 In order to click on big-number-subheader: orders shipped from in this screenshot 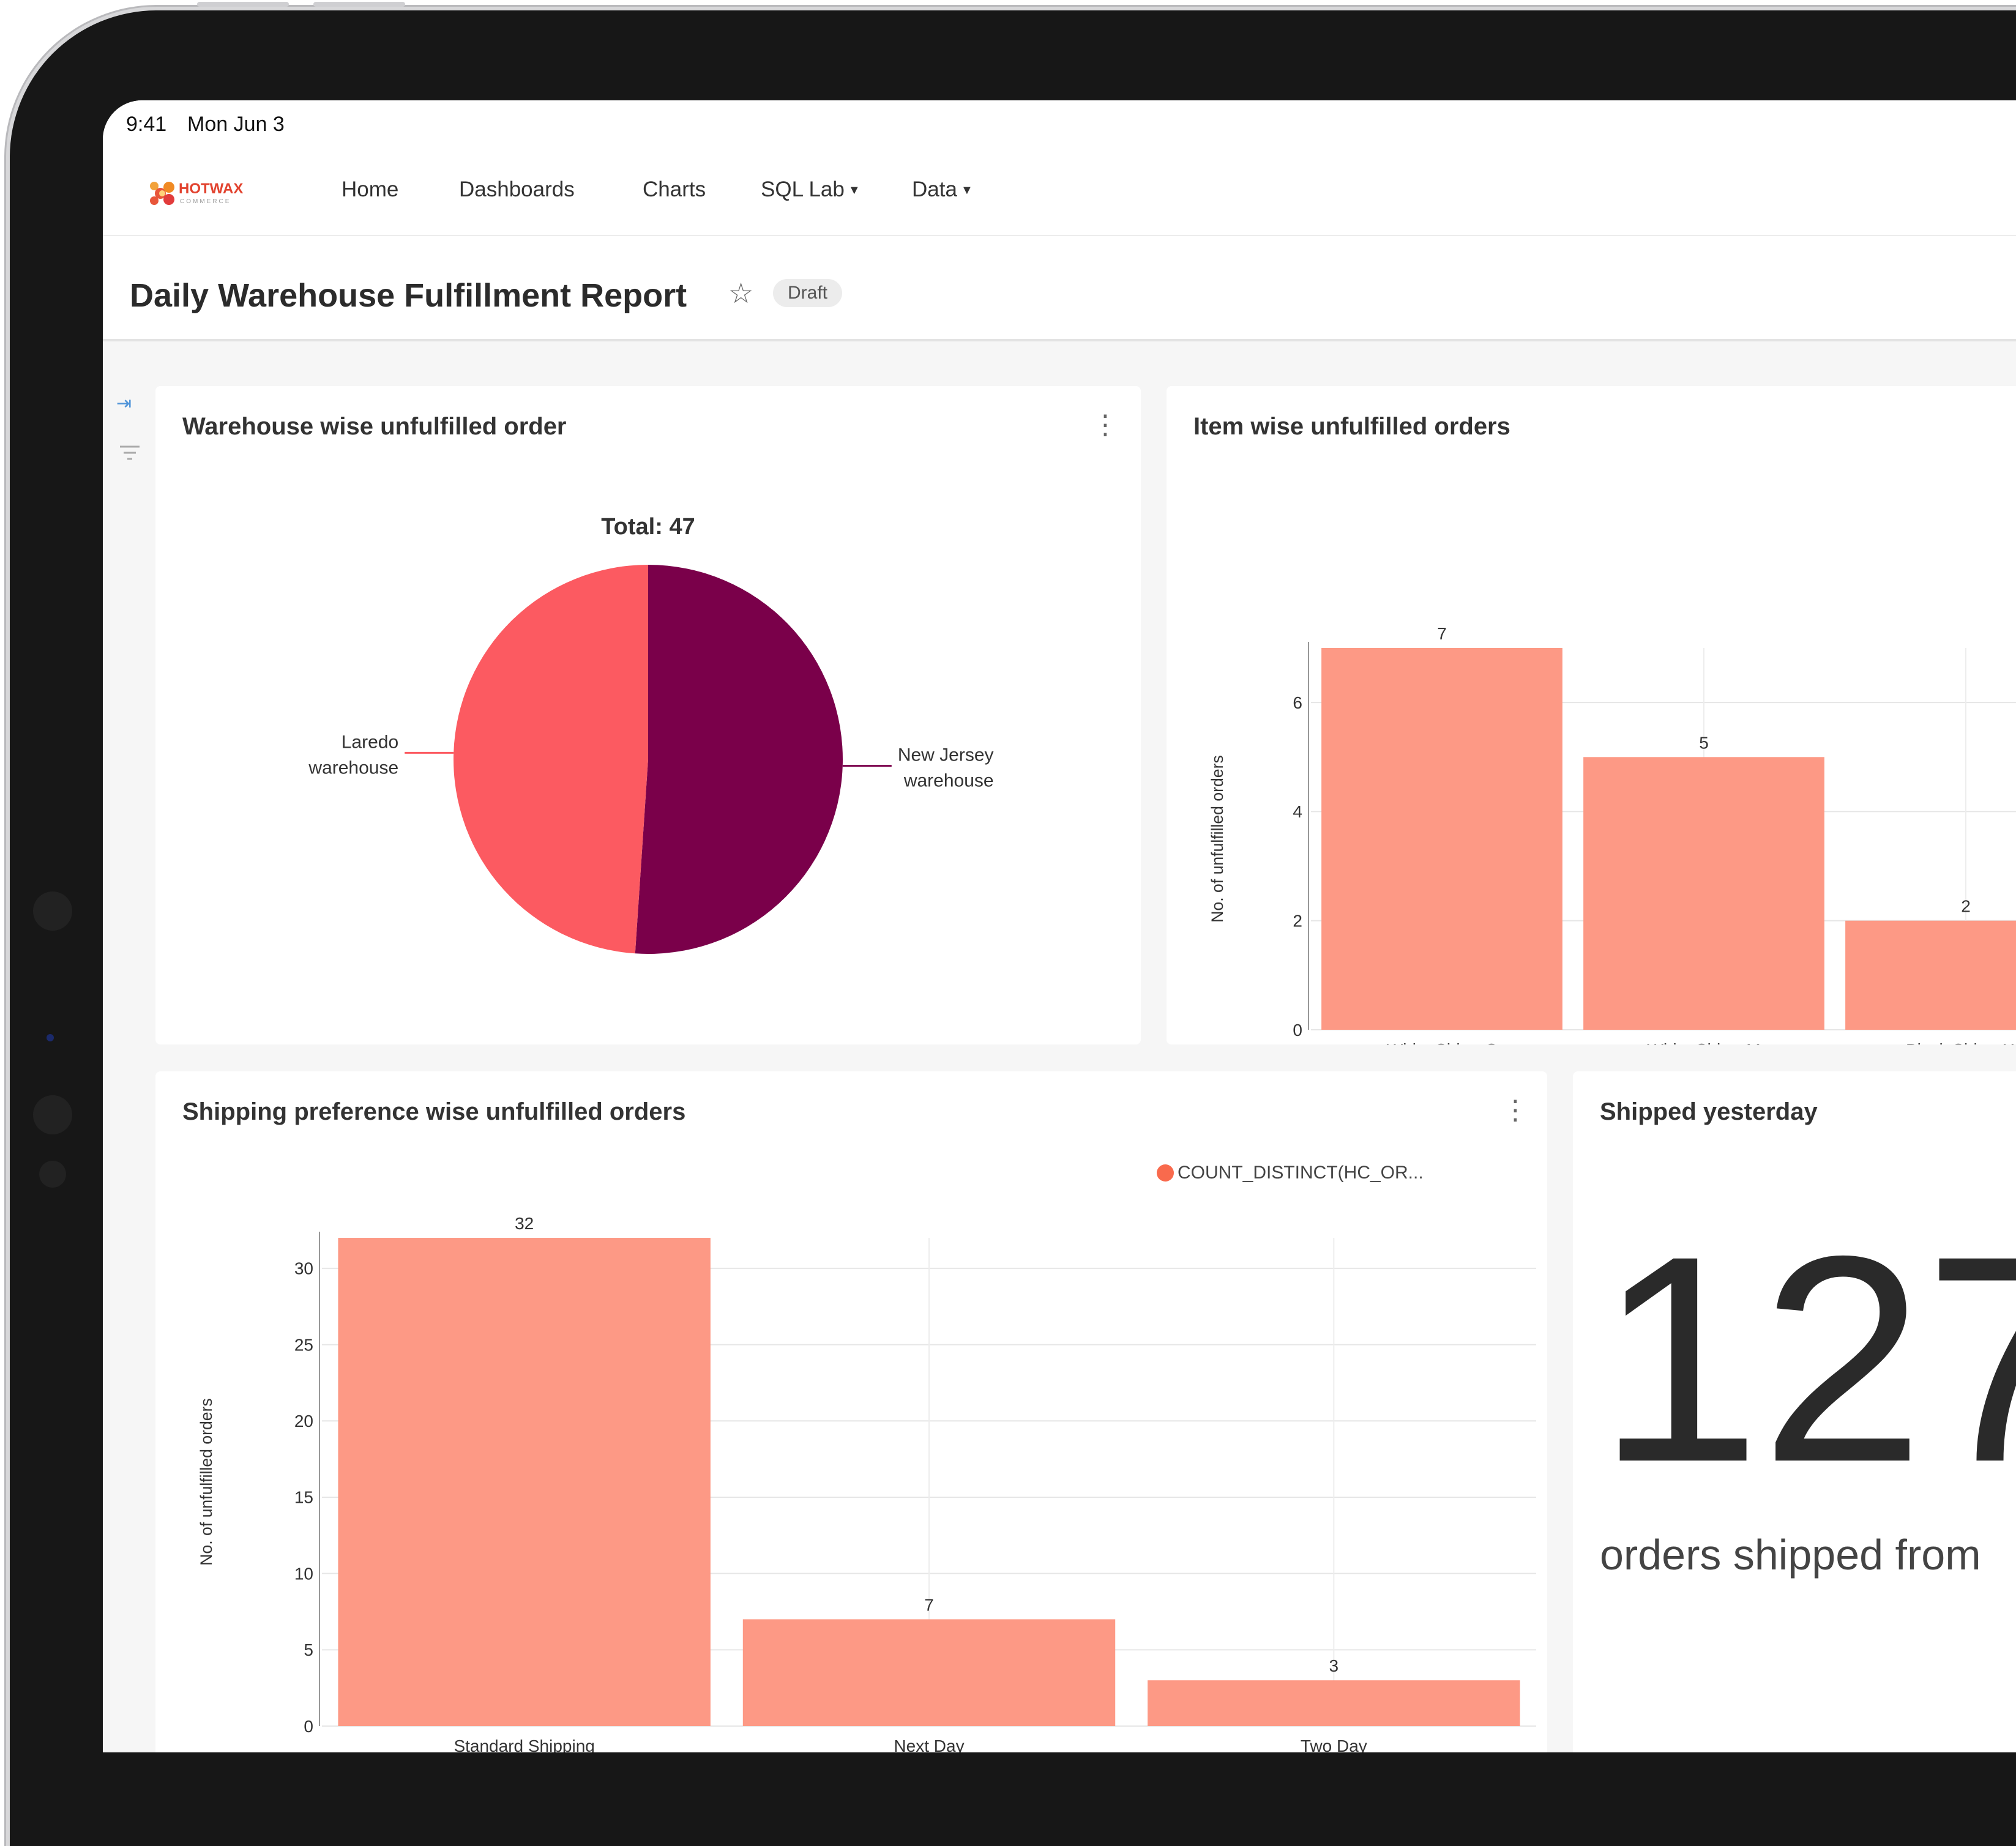, I will do `click(1790, 1555)`.